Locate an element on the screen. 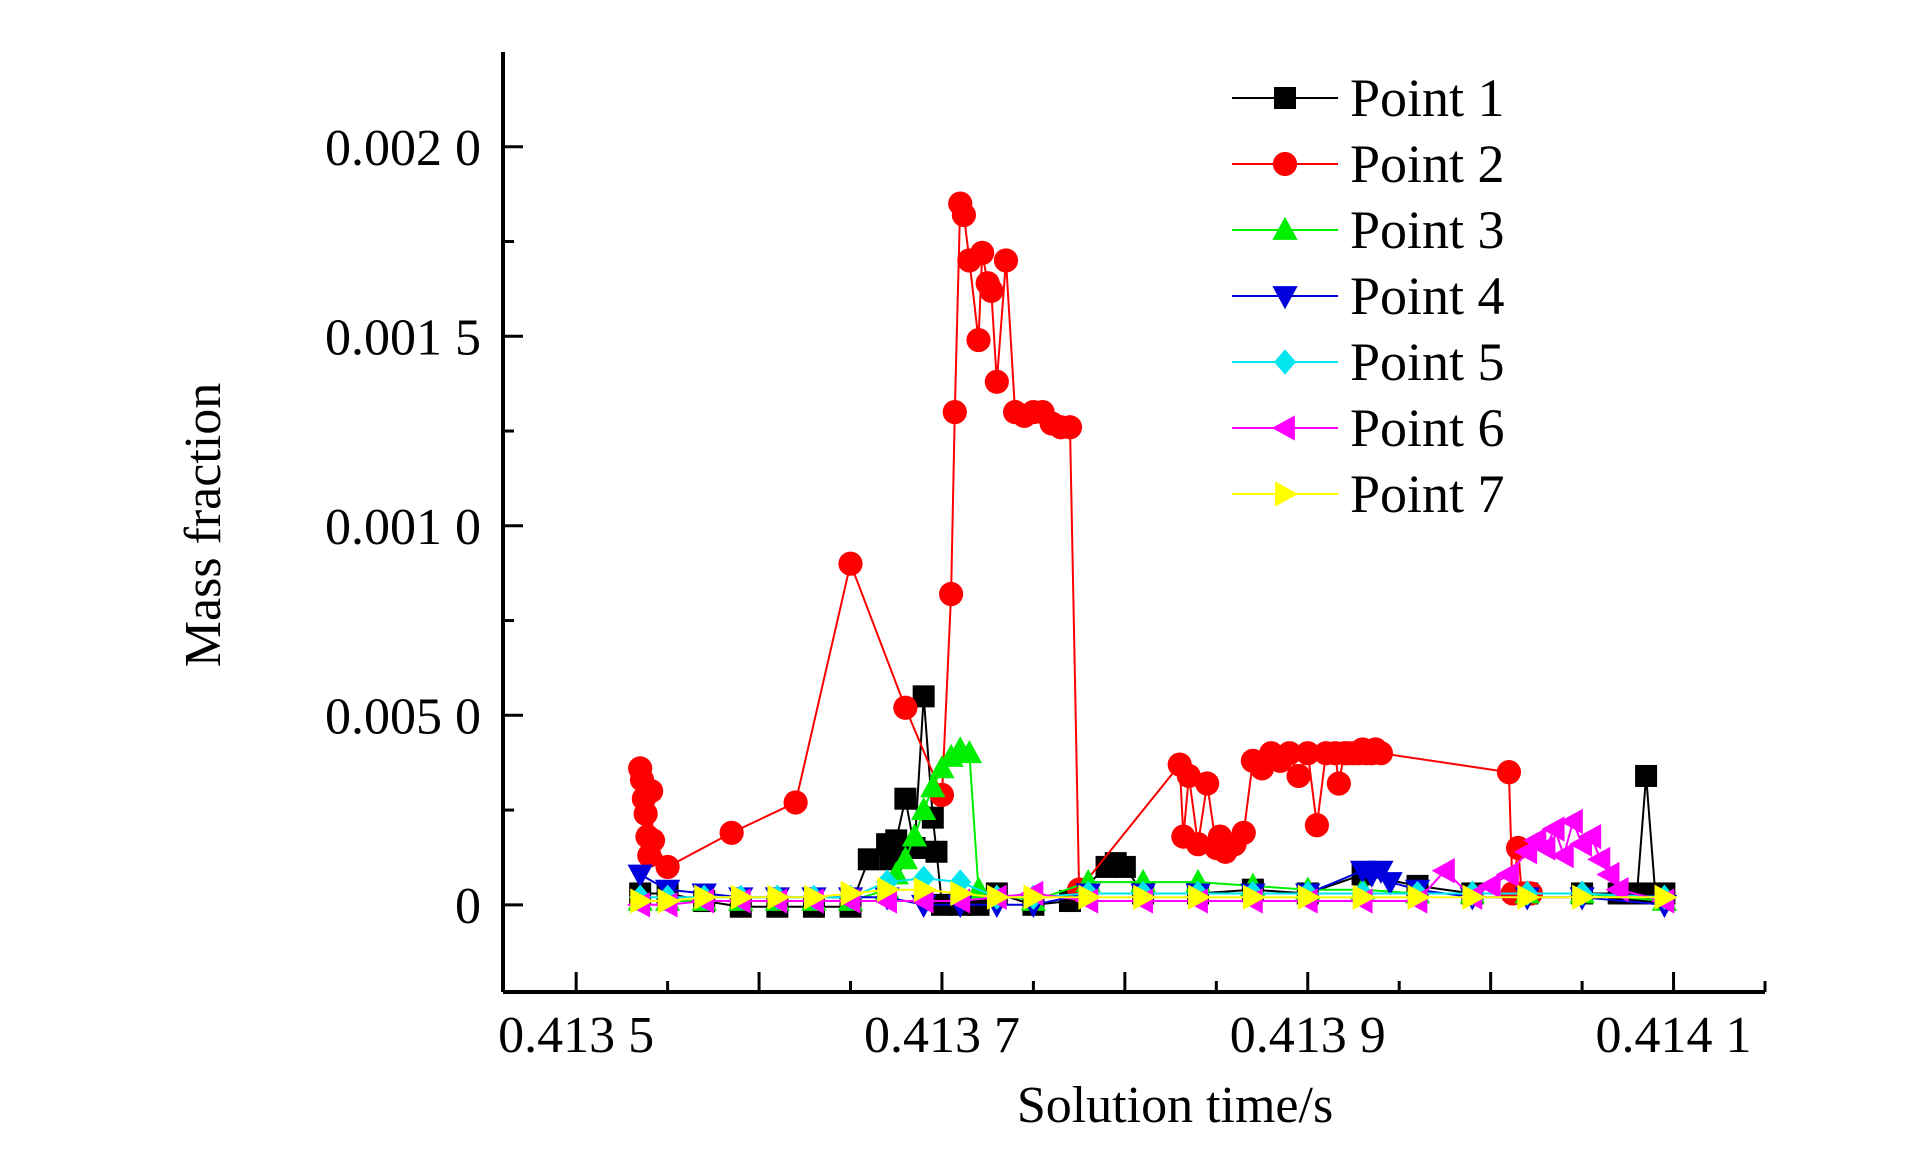 The height and width of the screenshot is (1174, 1923). x-tick-label: 0.414 1 is located at coordinates (1674, 1035).